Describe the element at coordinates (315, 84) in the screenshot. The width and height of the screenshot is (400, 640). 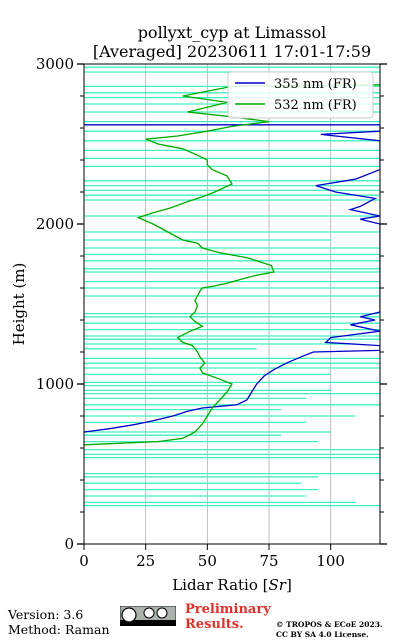
I see `legend-label-355nm: 355 nm (FR)` at that location.